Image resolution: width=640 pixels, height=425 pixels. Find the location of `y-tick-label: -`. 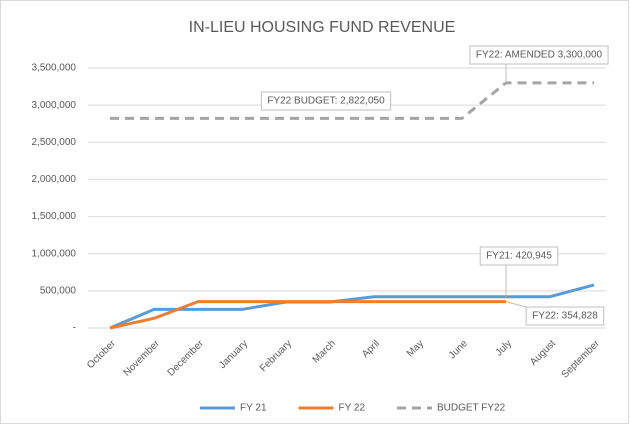

y-tick-label: - is located at coordinates (74, 328).